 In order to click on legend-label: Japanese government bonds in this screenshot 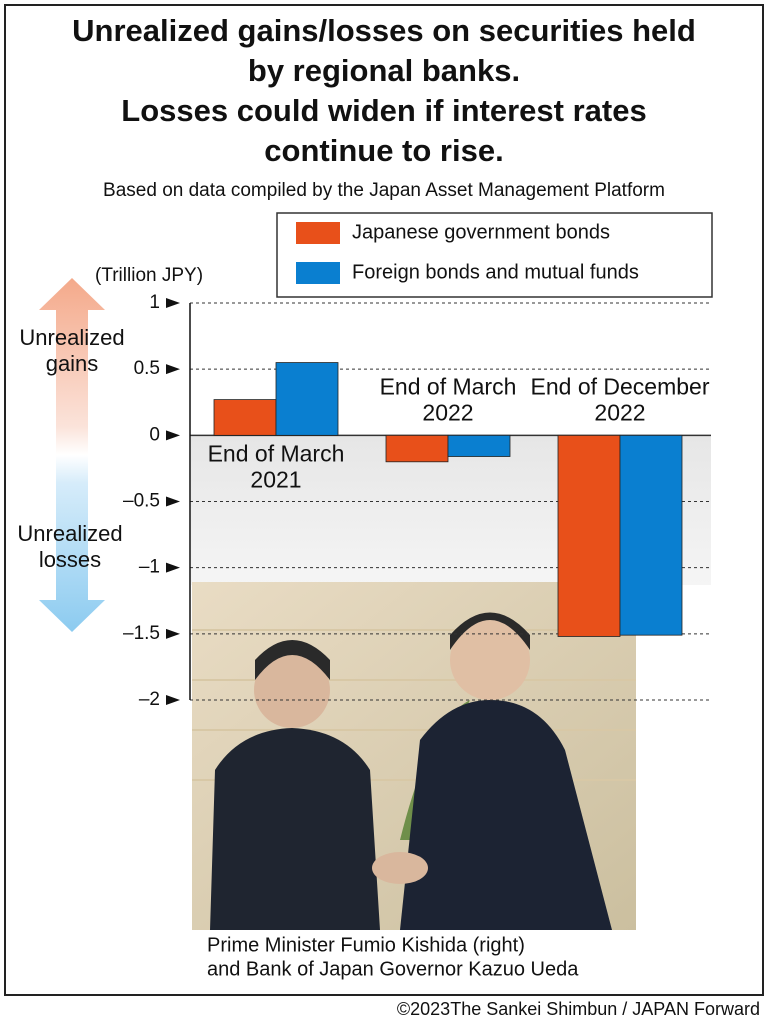, I will do `click(481, 232)`.